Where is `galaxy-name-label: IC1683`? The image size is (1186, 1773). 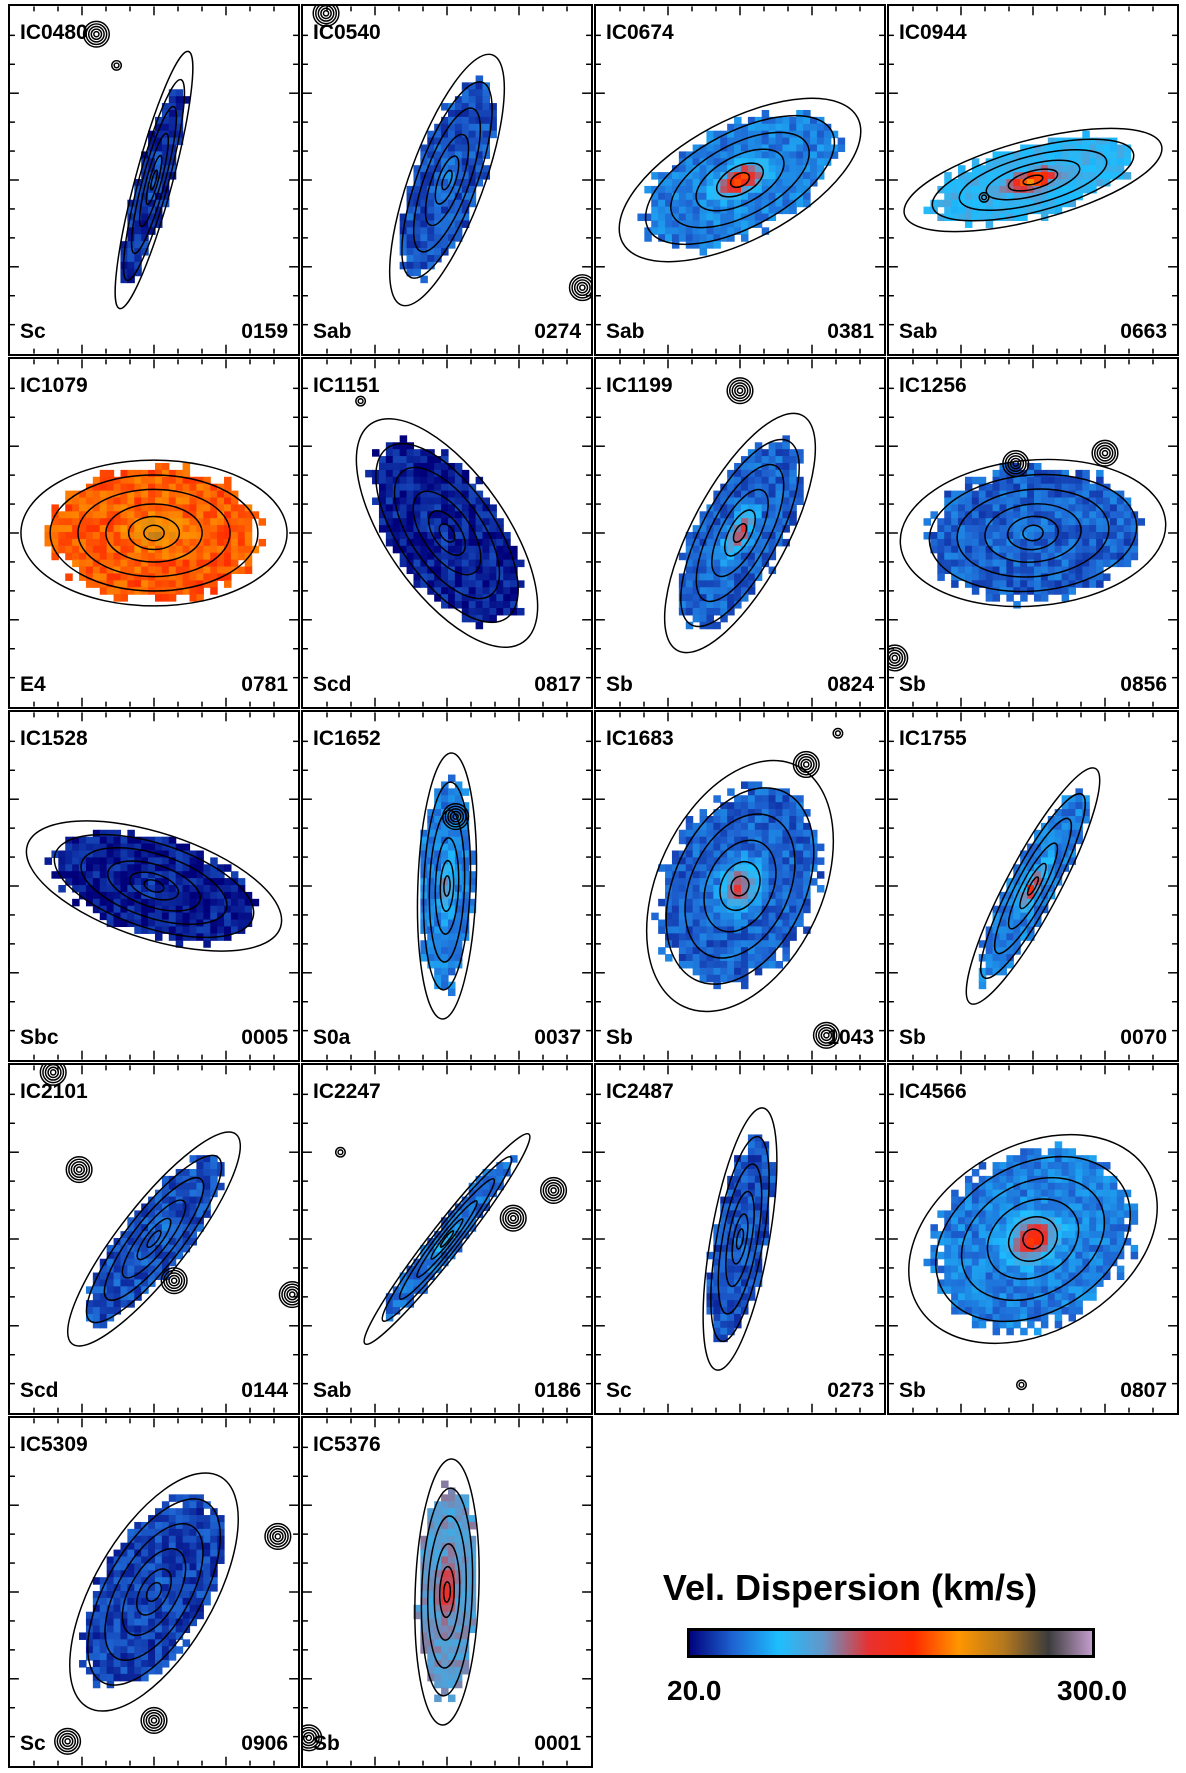
galaxy-name-label: IC1683 is located at coordinates (640, 738).